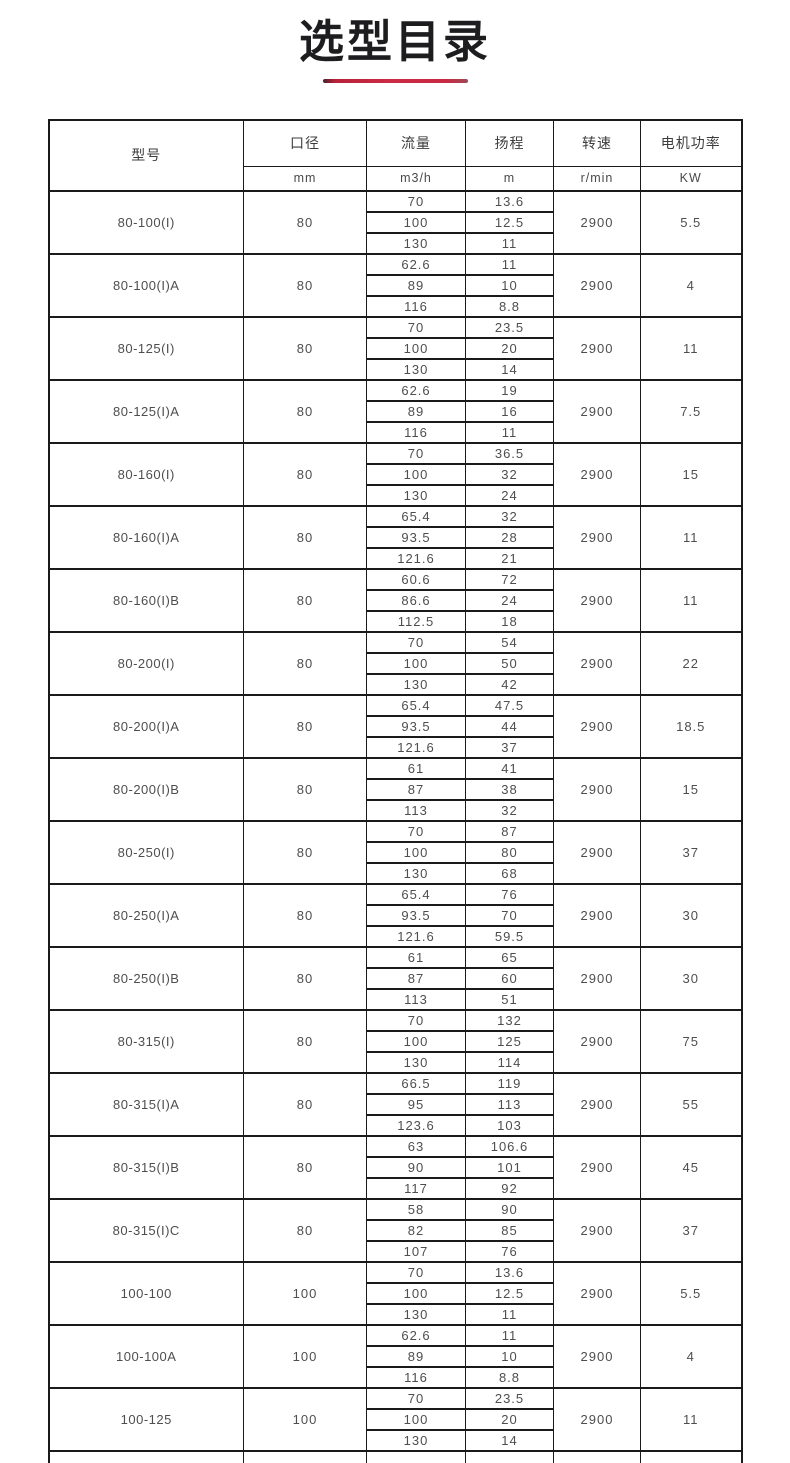  What do you see at coordinates (509, 558) in the screenshot?
I see `head-cell: 21` at bounding box center [509, 558].